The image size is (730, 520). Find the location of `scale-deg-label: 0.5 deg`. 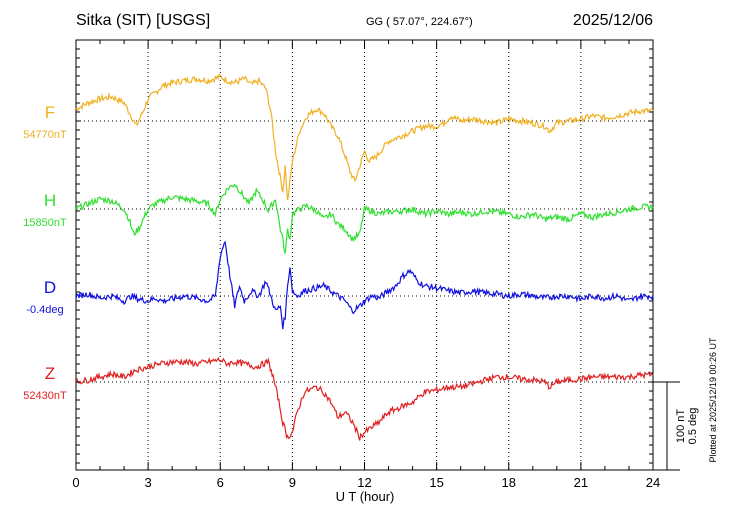

scale-deg-label: 0.5 deg is located at coordinates (693, 426).